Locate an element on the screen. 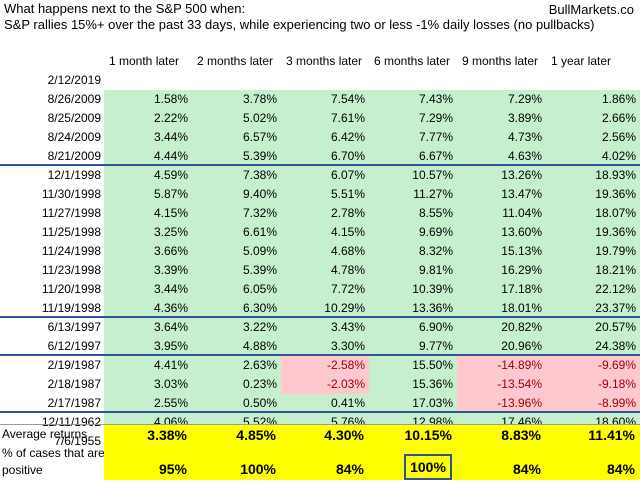 The width and height of the screenshot is (640, 493). row-date: 11/30/1998 is located at coordinates (71, 194).